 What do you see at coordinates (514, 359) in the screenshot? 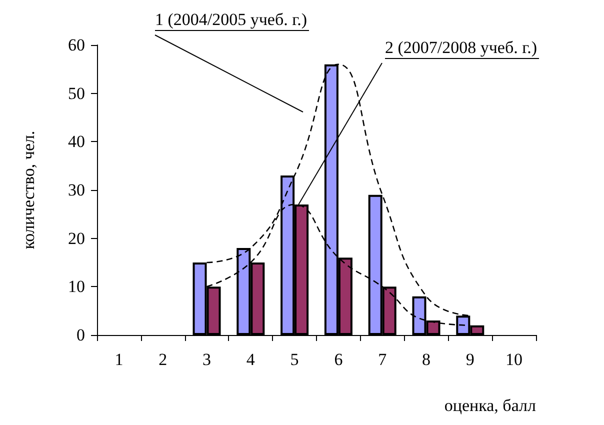
I see `x-tick-label: 10` at bounding box center [514, 359].